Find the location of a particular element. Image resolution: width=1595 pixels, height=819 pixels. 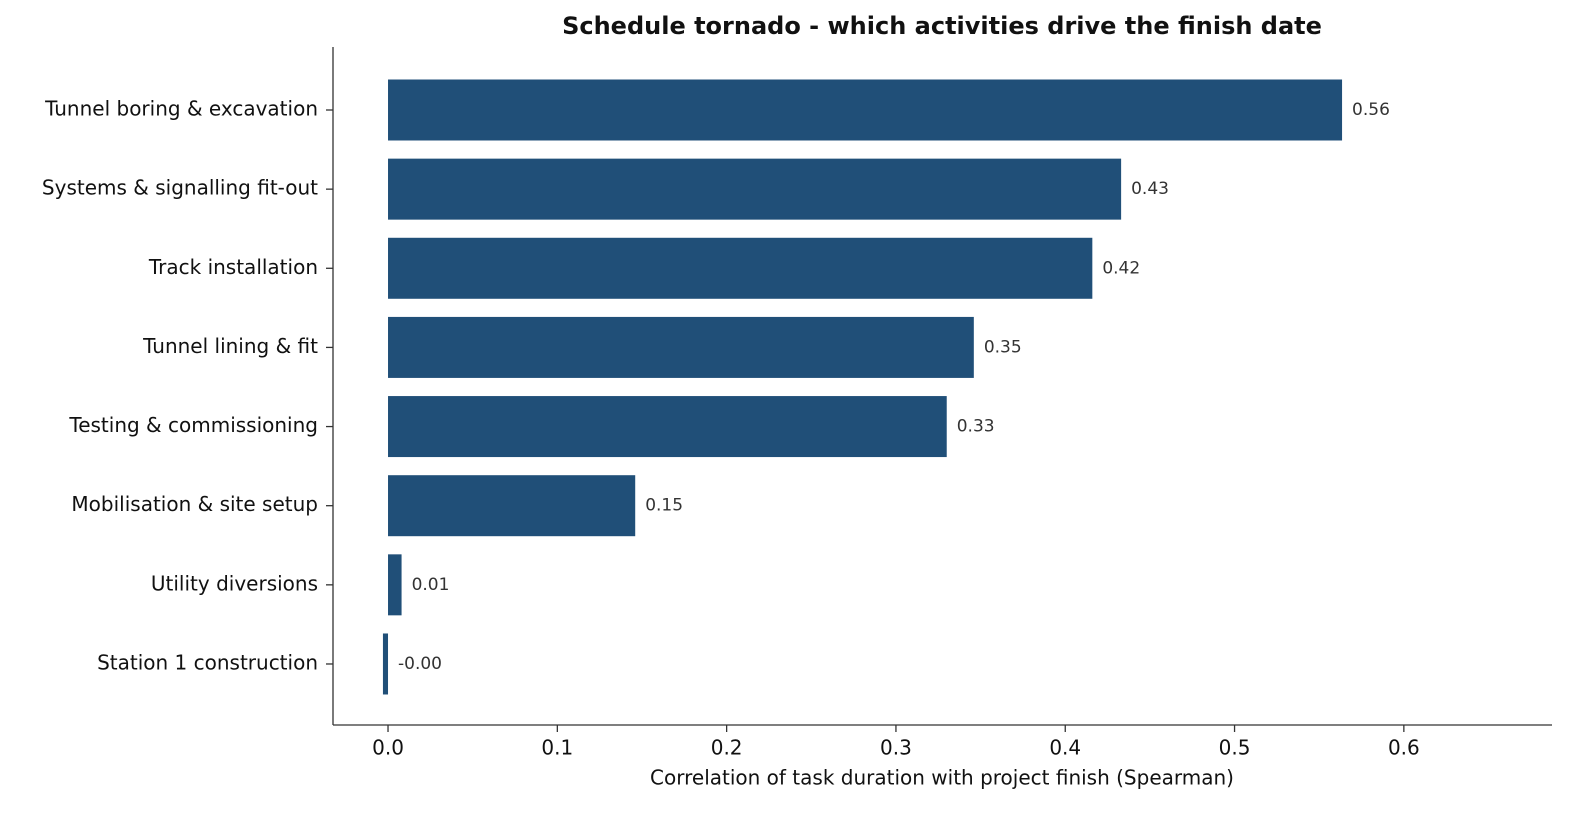

value-label: -0.00 is located at coordinates (420, 664).